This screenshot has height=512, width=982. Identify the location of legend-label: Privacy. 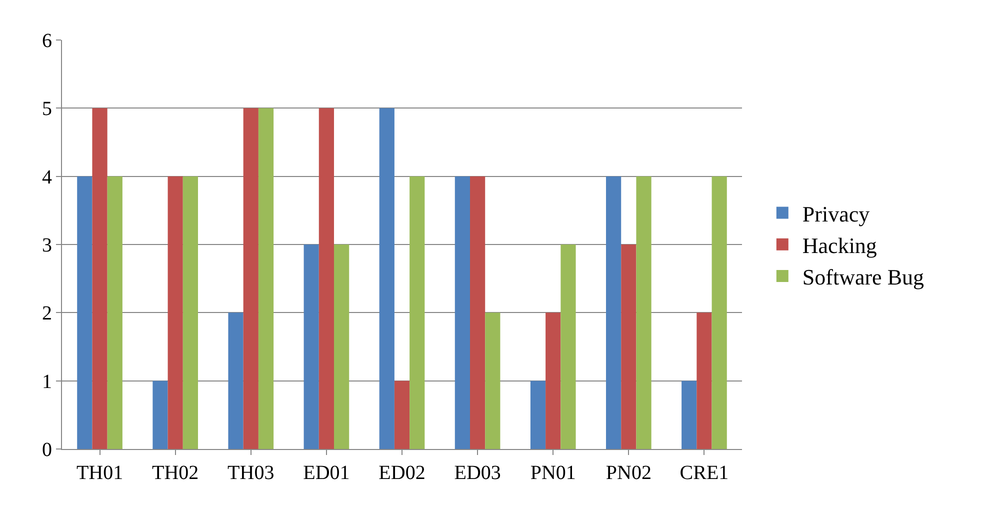
(836, 213).